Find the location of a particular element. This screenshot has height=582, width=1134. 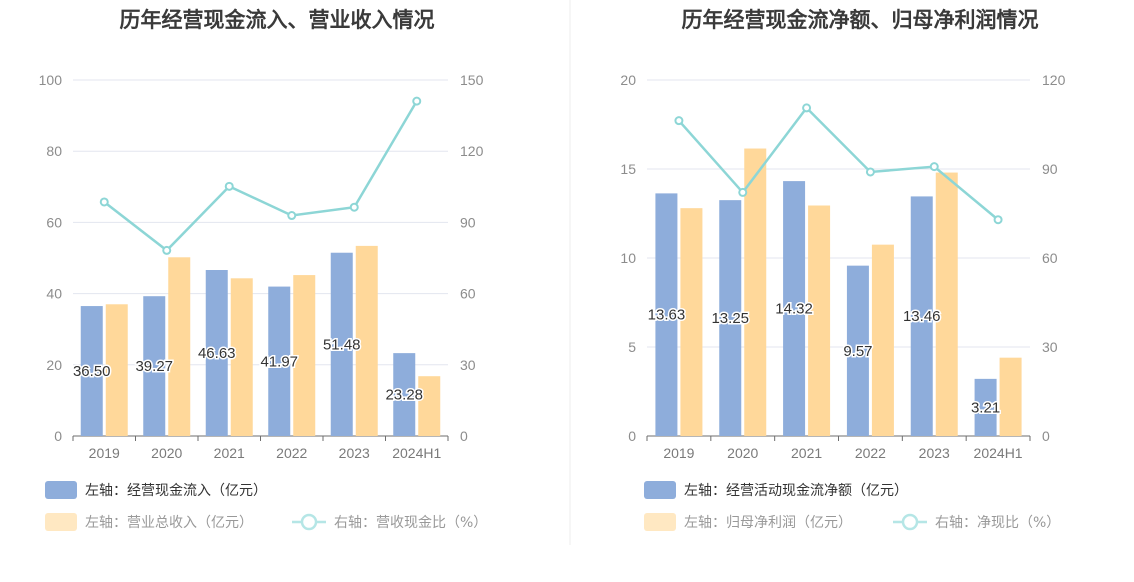

data-label: 13.63 is located at coordinates (667, 315).